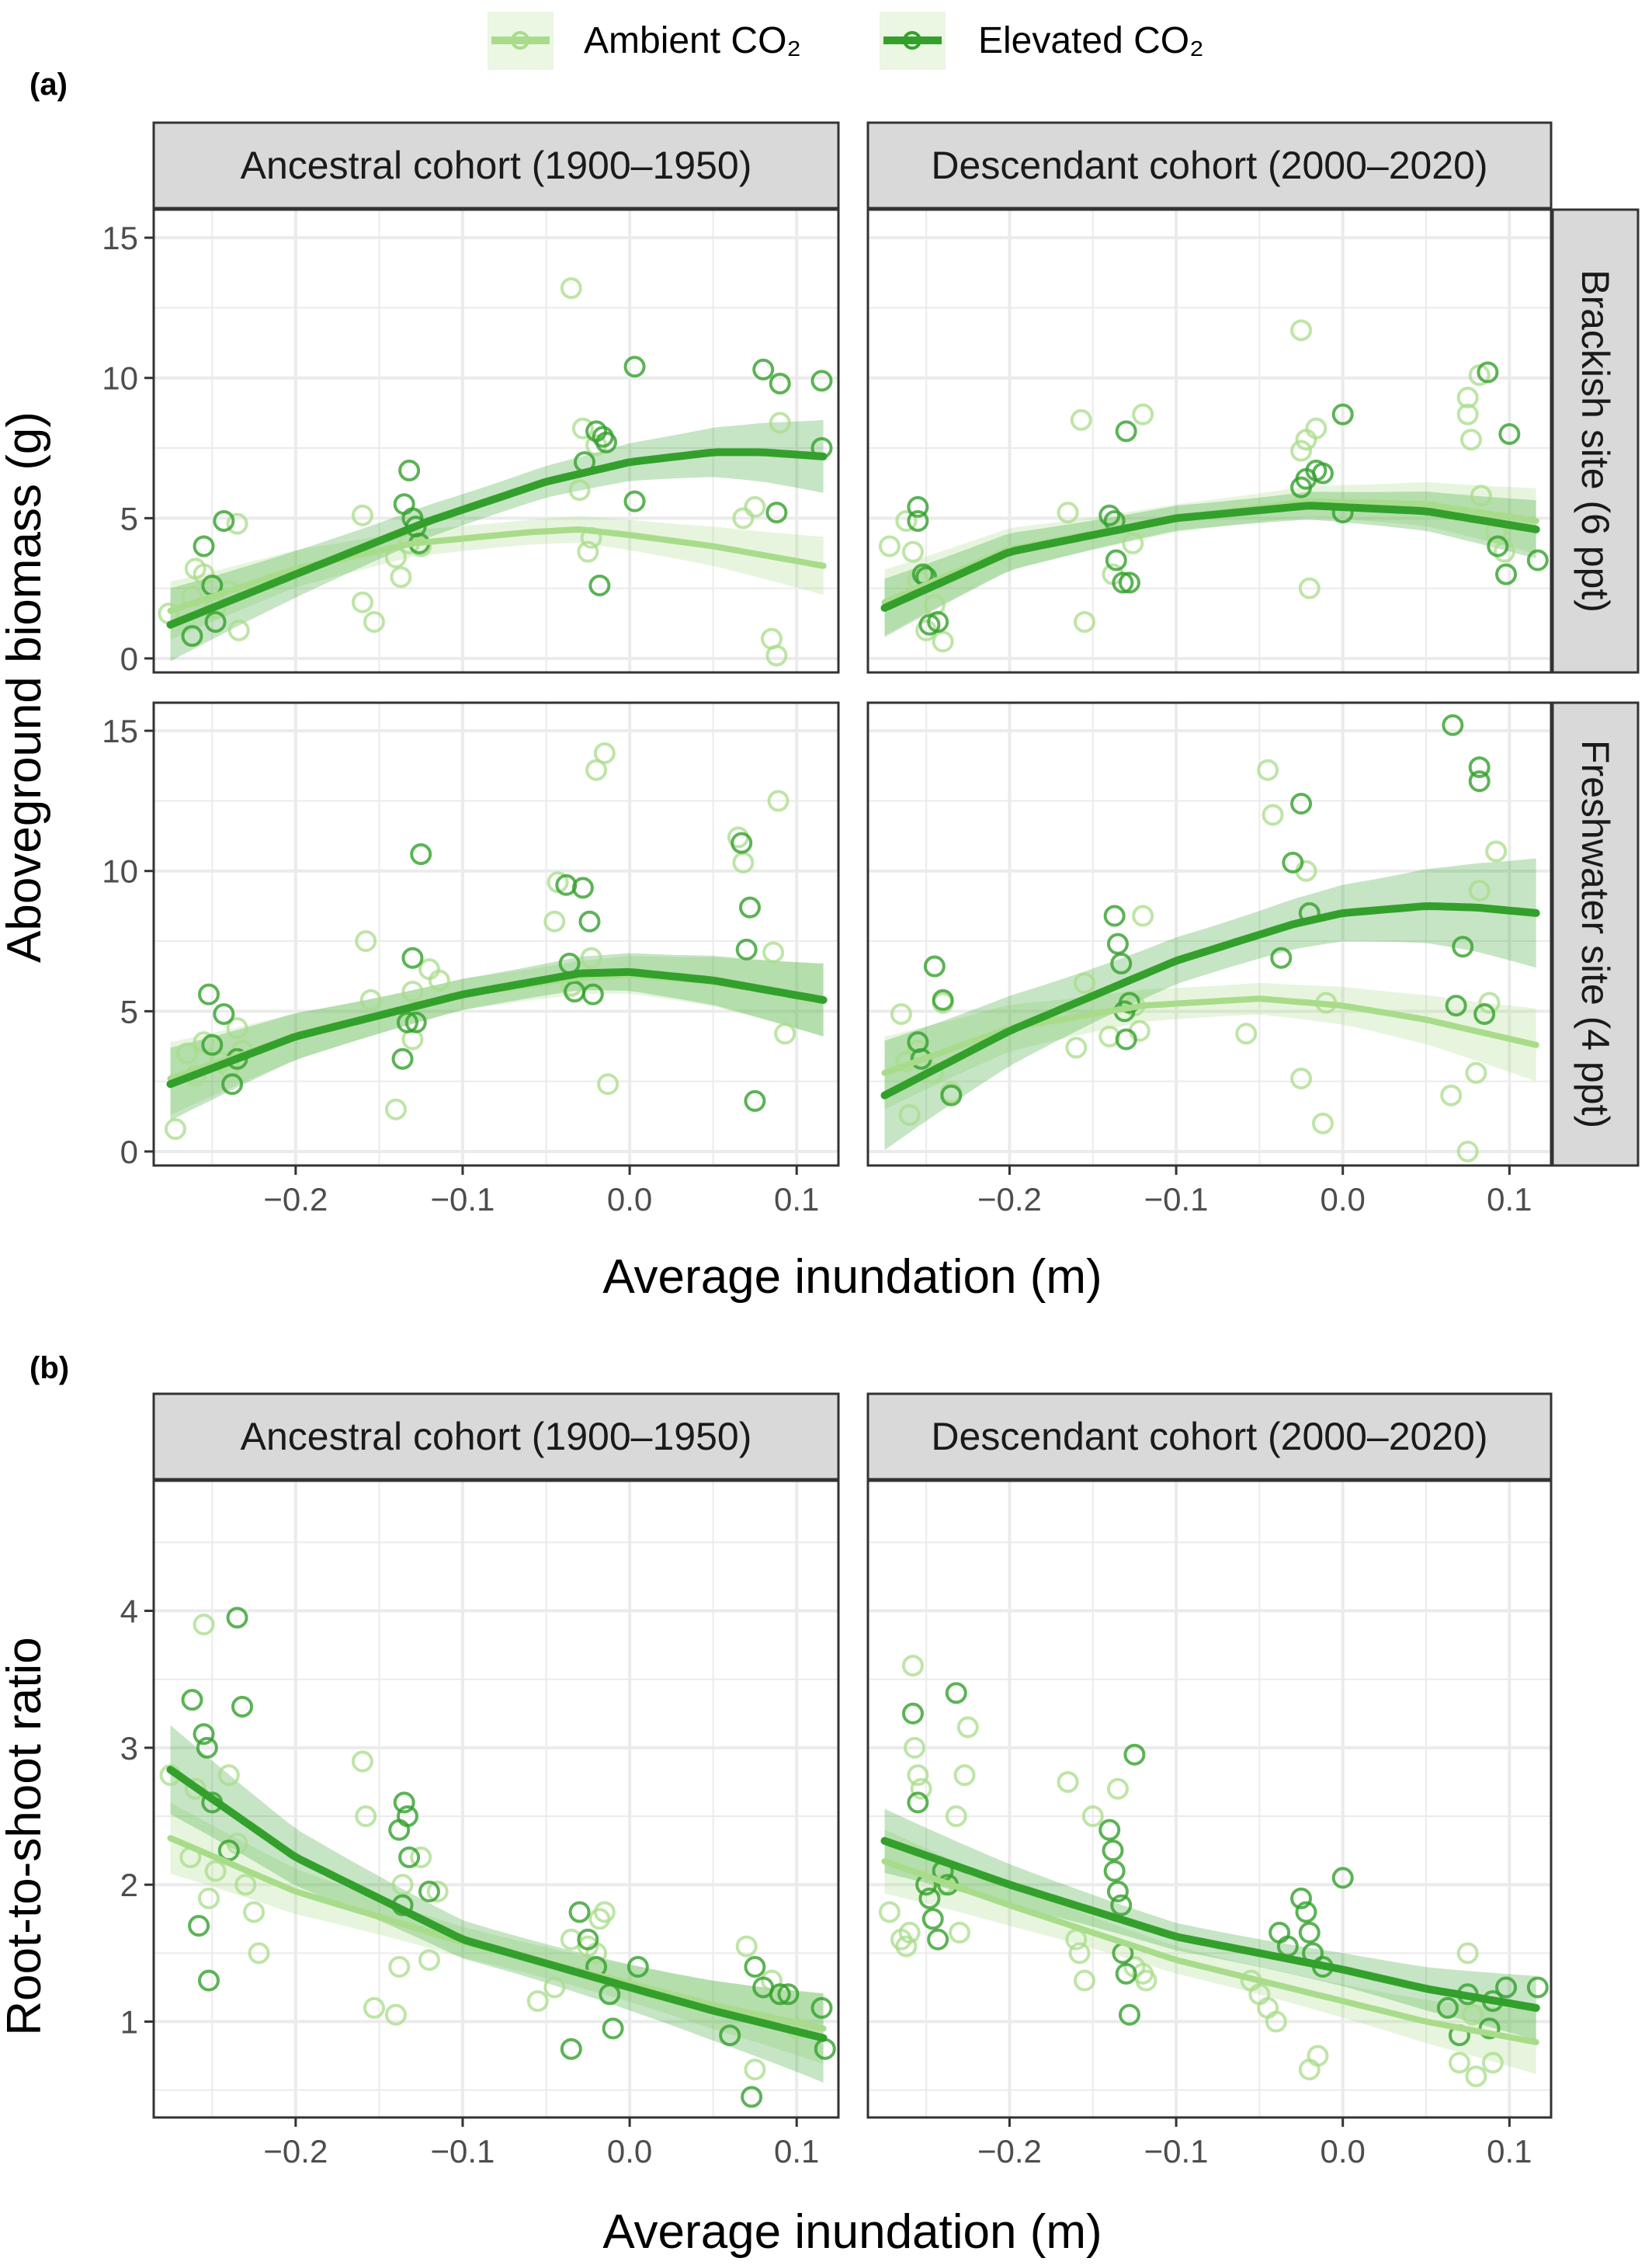 The width and height of the screenshot is (1652, 2265). What do you see at coordinates (25, 688) in the screenshot?
I see `y-axis-title-a: Aboveground biomass (g)` at bounding box center [25, 688].